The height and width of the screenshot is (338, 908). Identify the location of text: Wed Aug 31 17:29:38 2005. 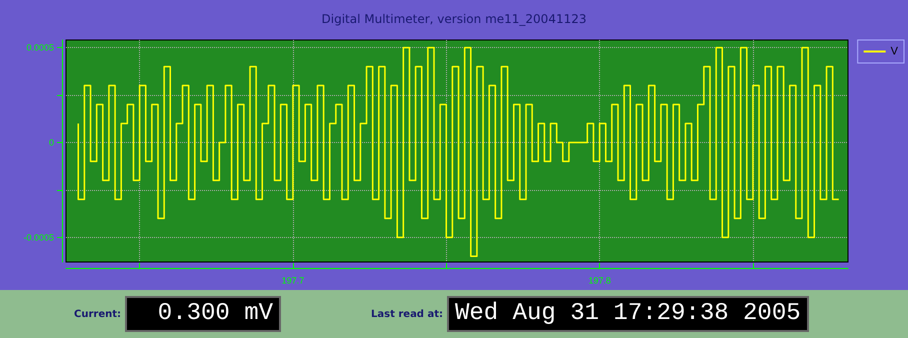
(627, 314).